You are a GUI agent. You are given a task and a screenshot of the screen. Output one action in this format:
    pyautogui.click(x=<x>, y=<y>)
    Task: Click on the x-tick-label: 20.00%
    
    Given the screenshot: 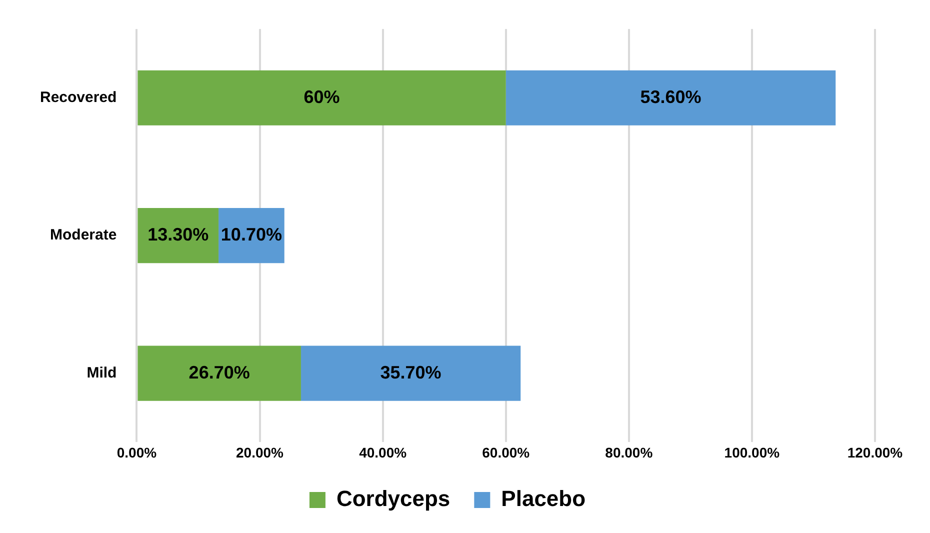 What is the action you would take?
    pyautogui.click(x=260, y=452)
    